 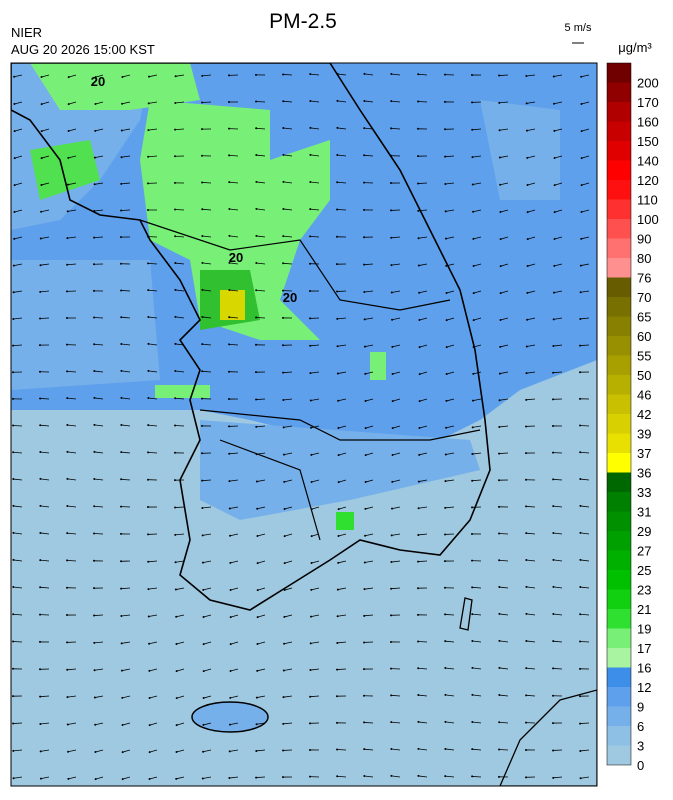 I want to click on colorbar-label: 33, so click(x=644, y=492).